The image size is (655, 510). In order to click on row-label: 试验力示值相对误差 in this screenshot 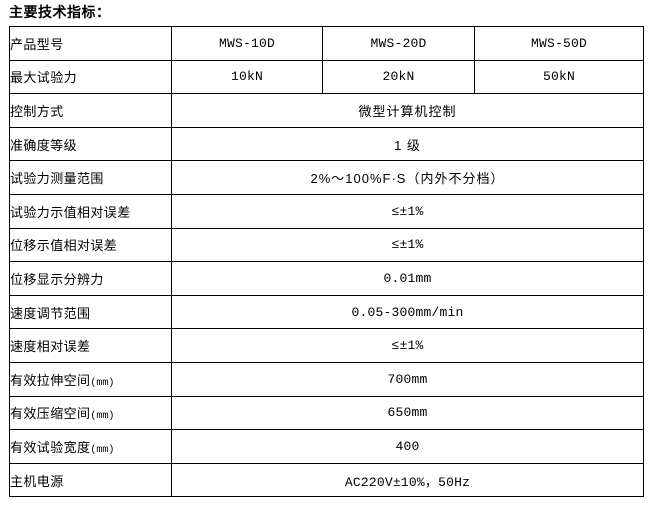, I will do `click(70, 212)`.